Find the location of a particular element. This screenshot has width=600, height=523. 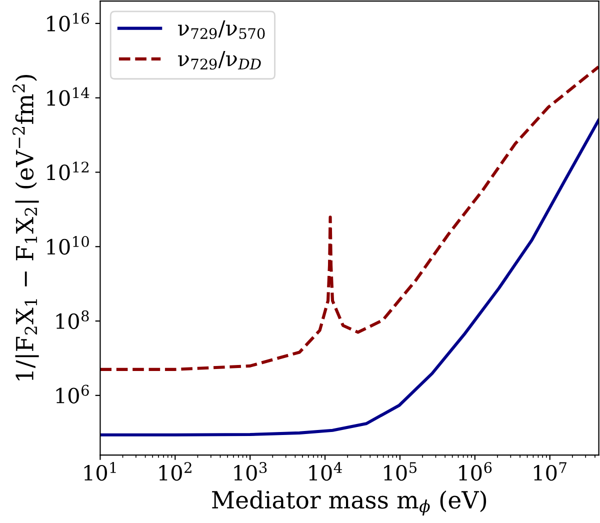

y-tick-label: 10$^{12}$ is located at coordinates (67, 171).